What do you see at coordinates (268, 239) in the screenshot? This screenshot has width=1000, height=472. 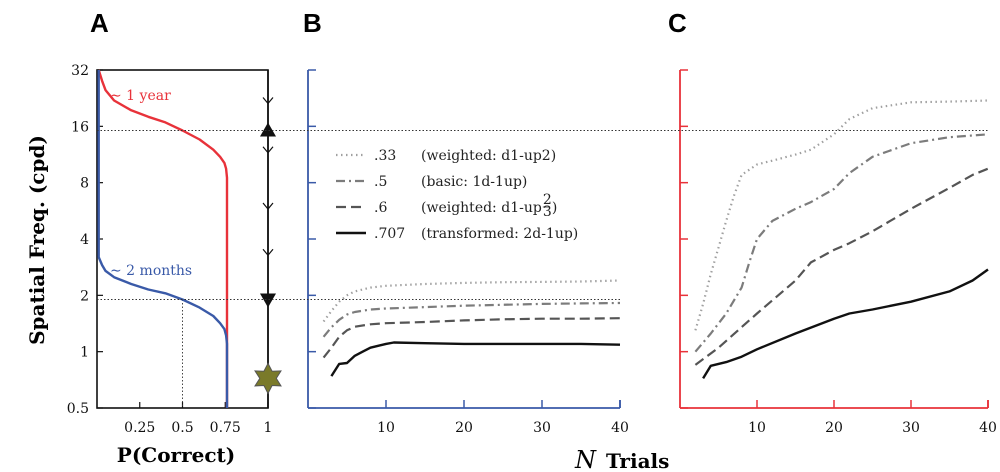 I see `panel-a-markers` at bounding box center [268, 239].